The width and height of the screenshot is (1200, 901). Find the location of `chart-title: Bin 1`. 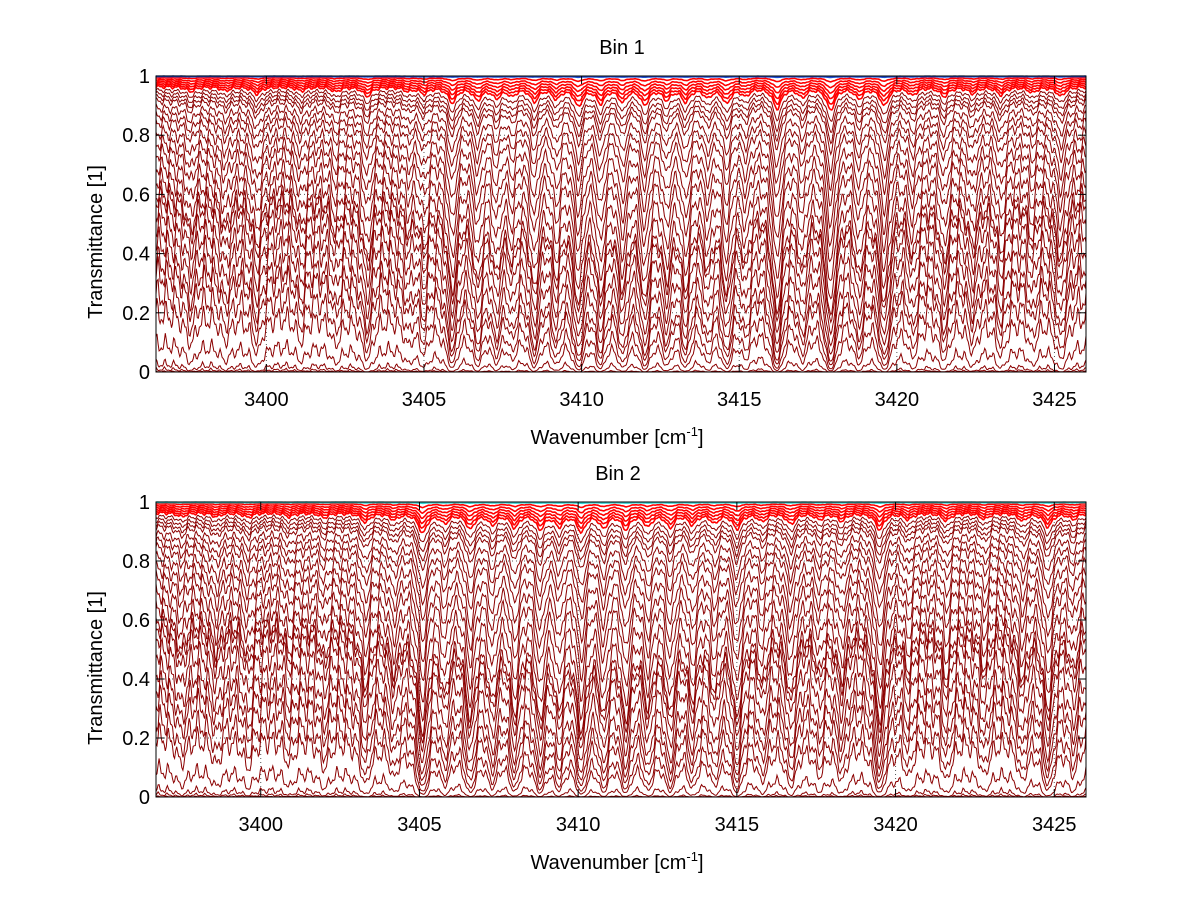

chart-title: Bin 1 is located at coordinates (622, 48).